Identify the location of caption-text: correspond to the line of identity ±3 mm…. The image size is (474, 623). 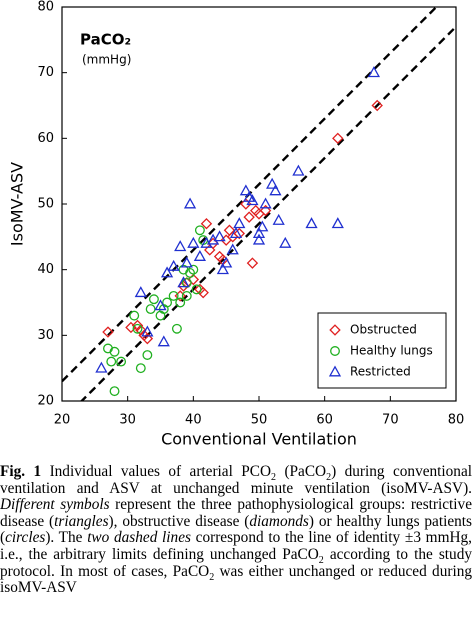
(236, 546).